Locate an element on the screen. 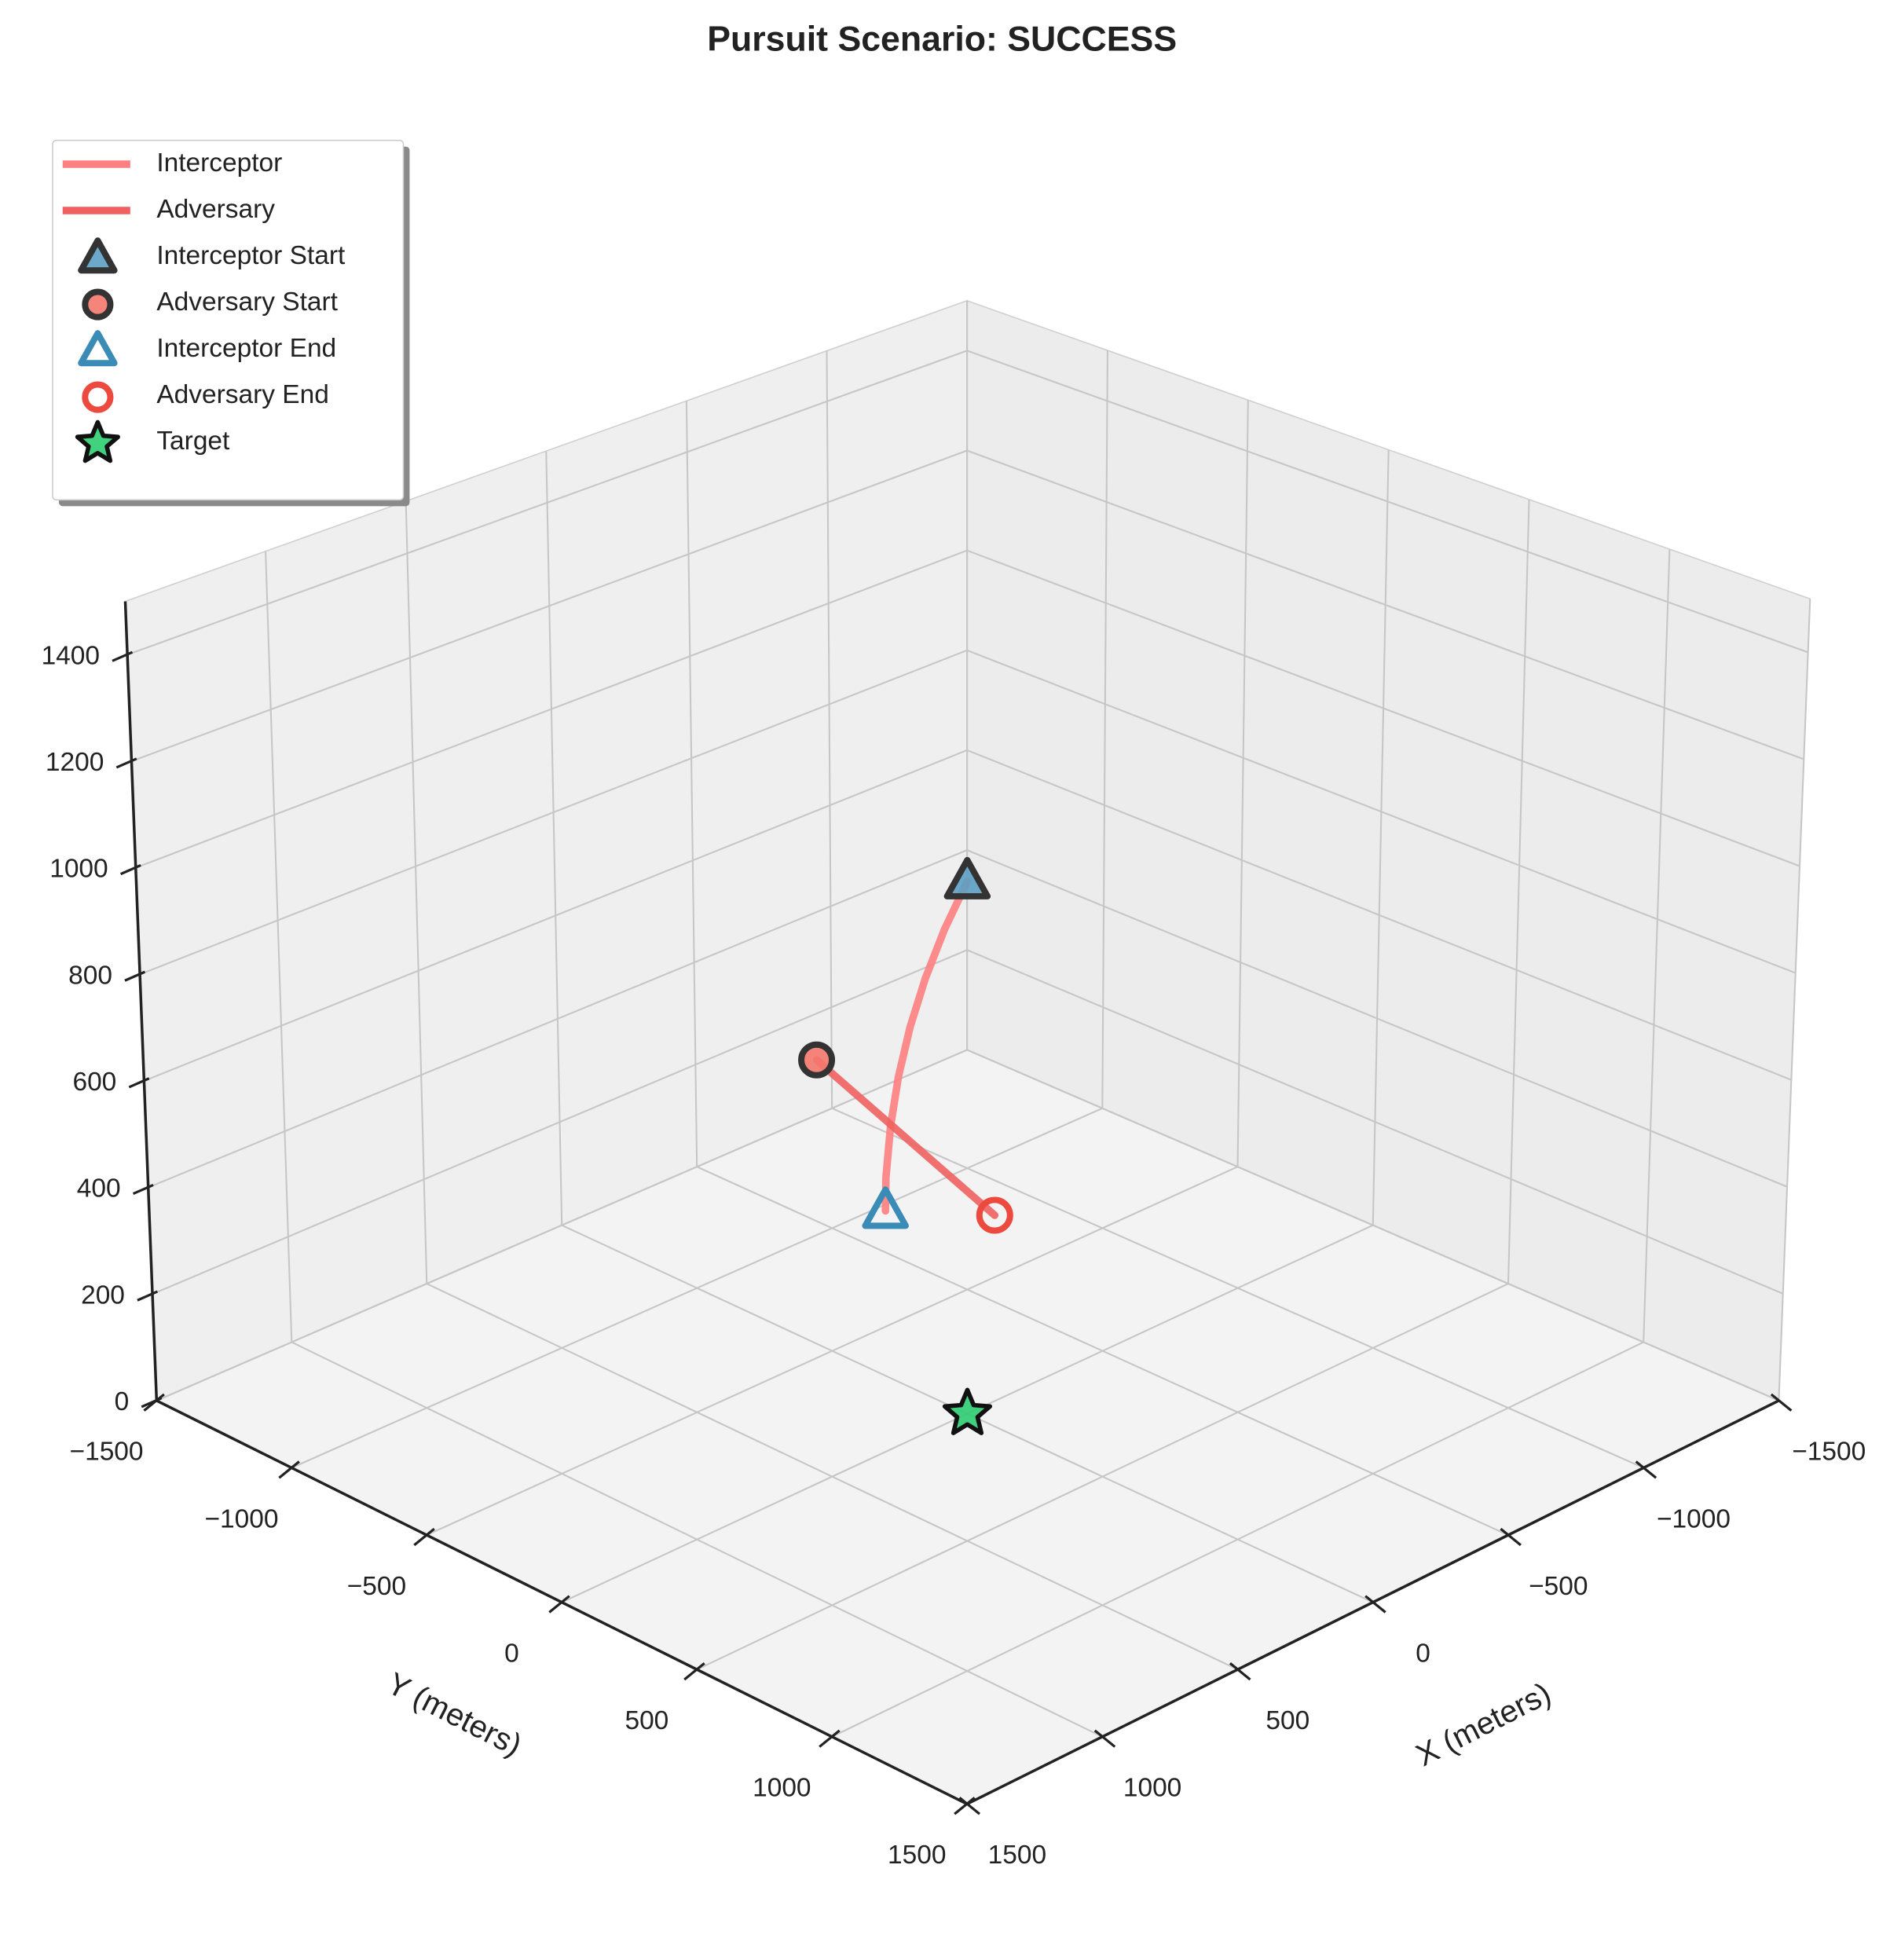 The width and height of the screenshot is (1879, 1960). chart-title: Pursuit Scenario: SUCCESS is located at coordinates (942, 39).